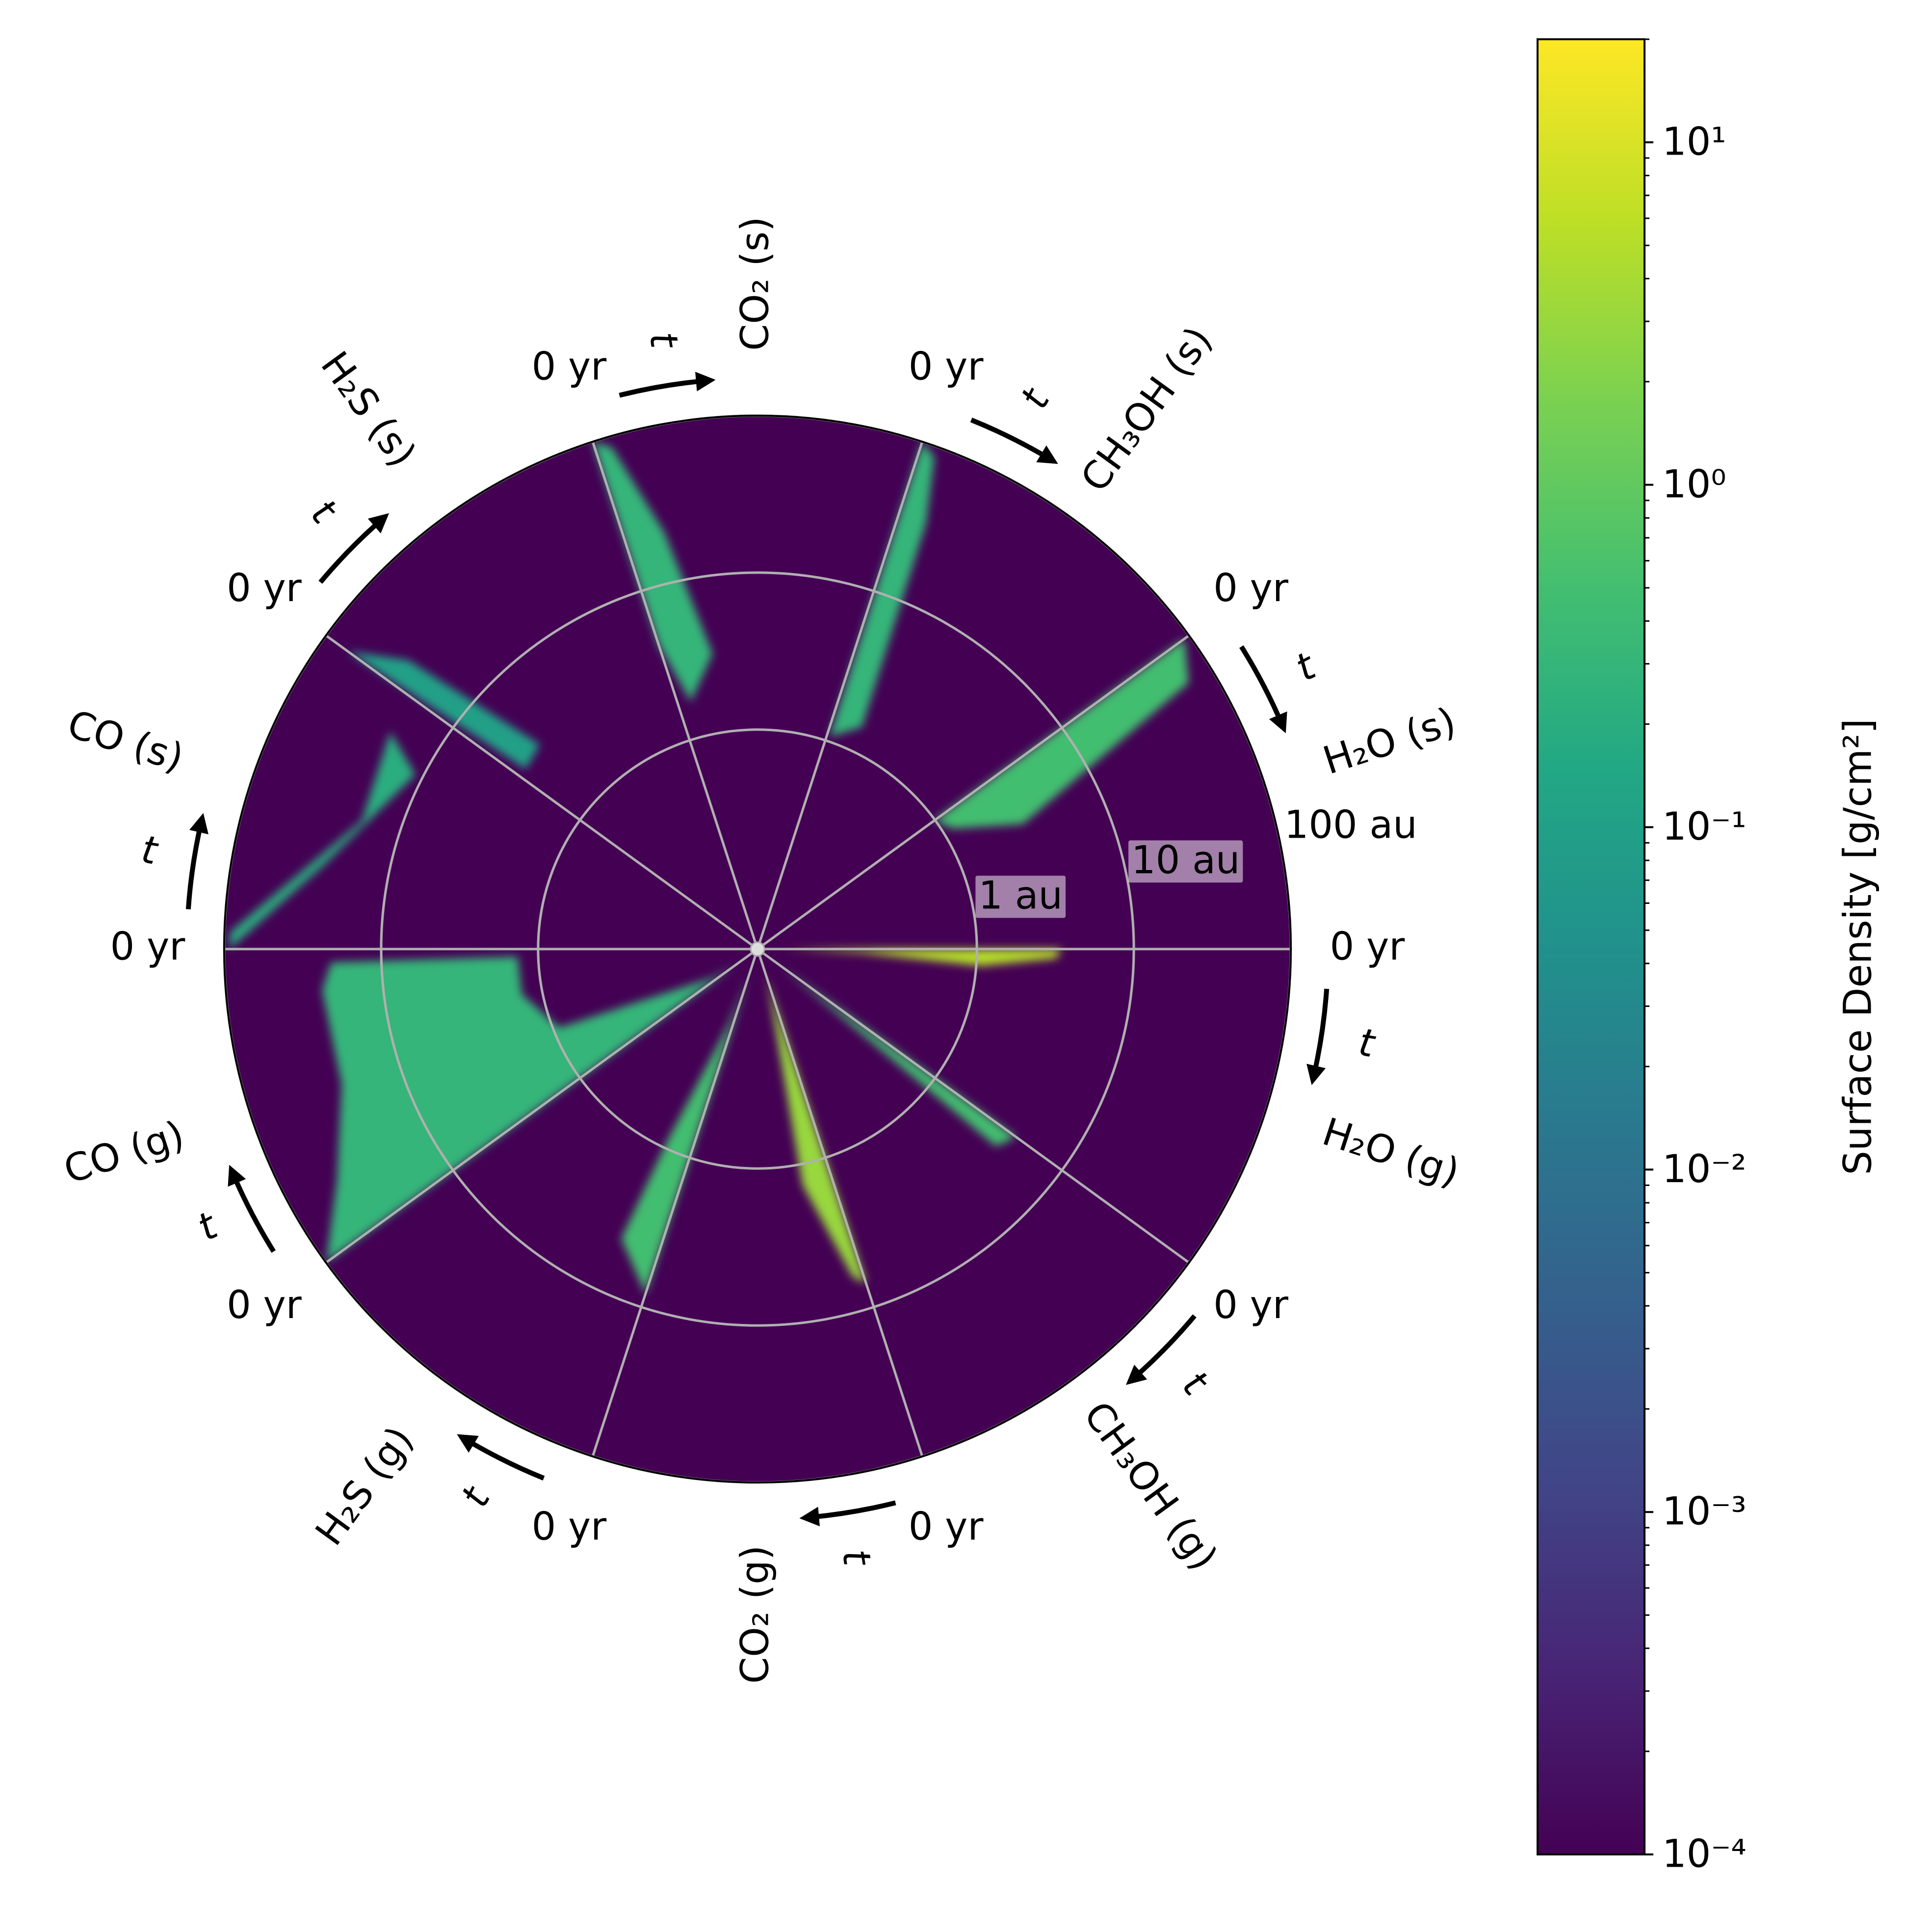 The height and width of the screenshot is (1930, 1932). Describe the element at coordinates (125, 741) in the screenshot. I see `sector-label: CO (s)` at that location.